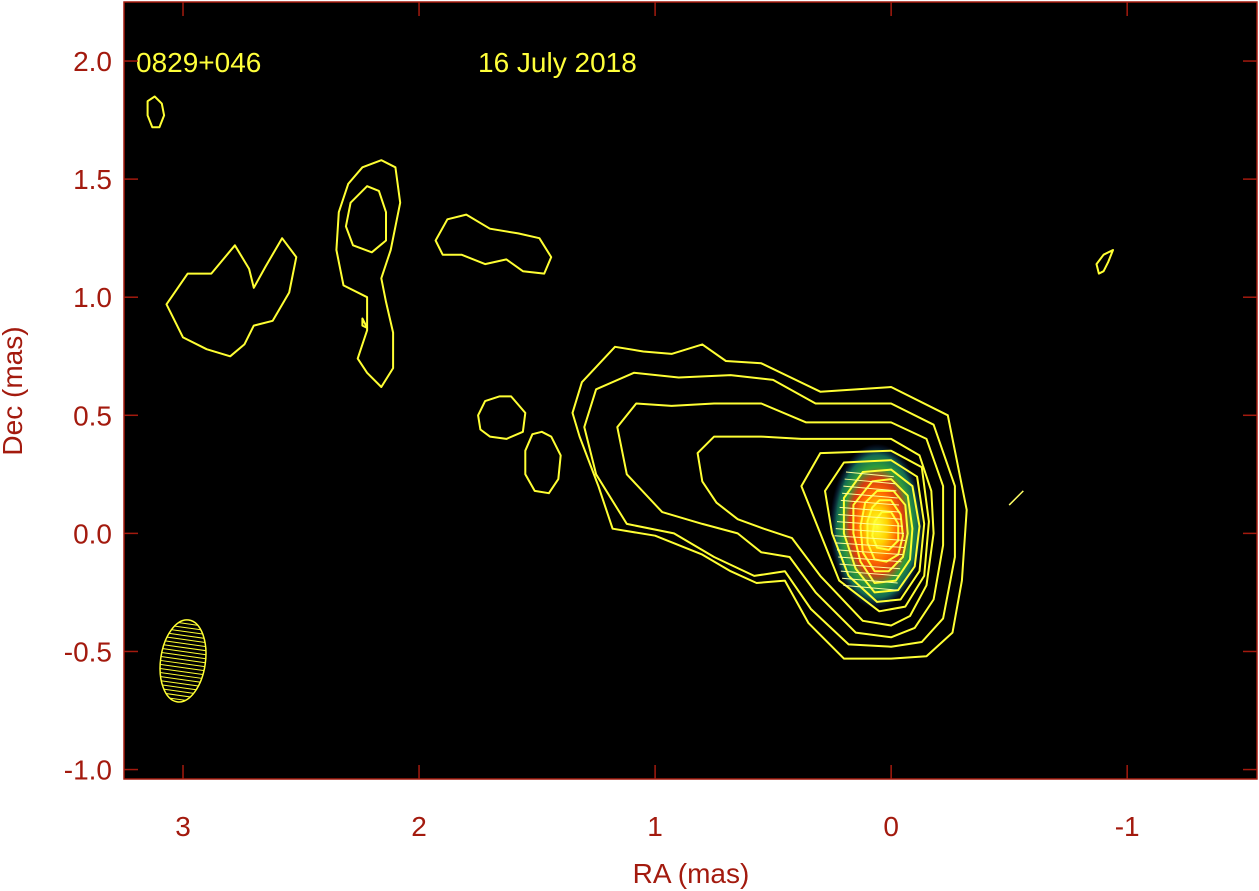 This screenshot has width=1259, height=891. I want to click on isolated-vector, so click(1016, 498).